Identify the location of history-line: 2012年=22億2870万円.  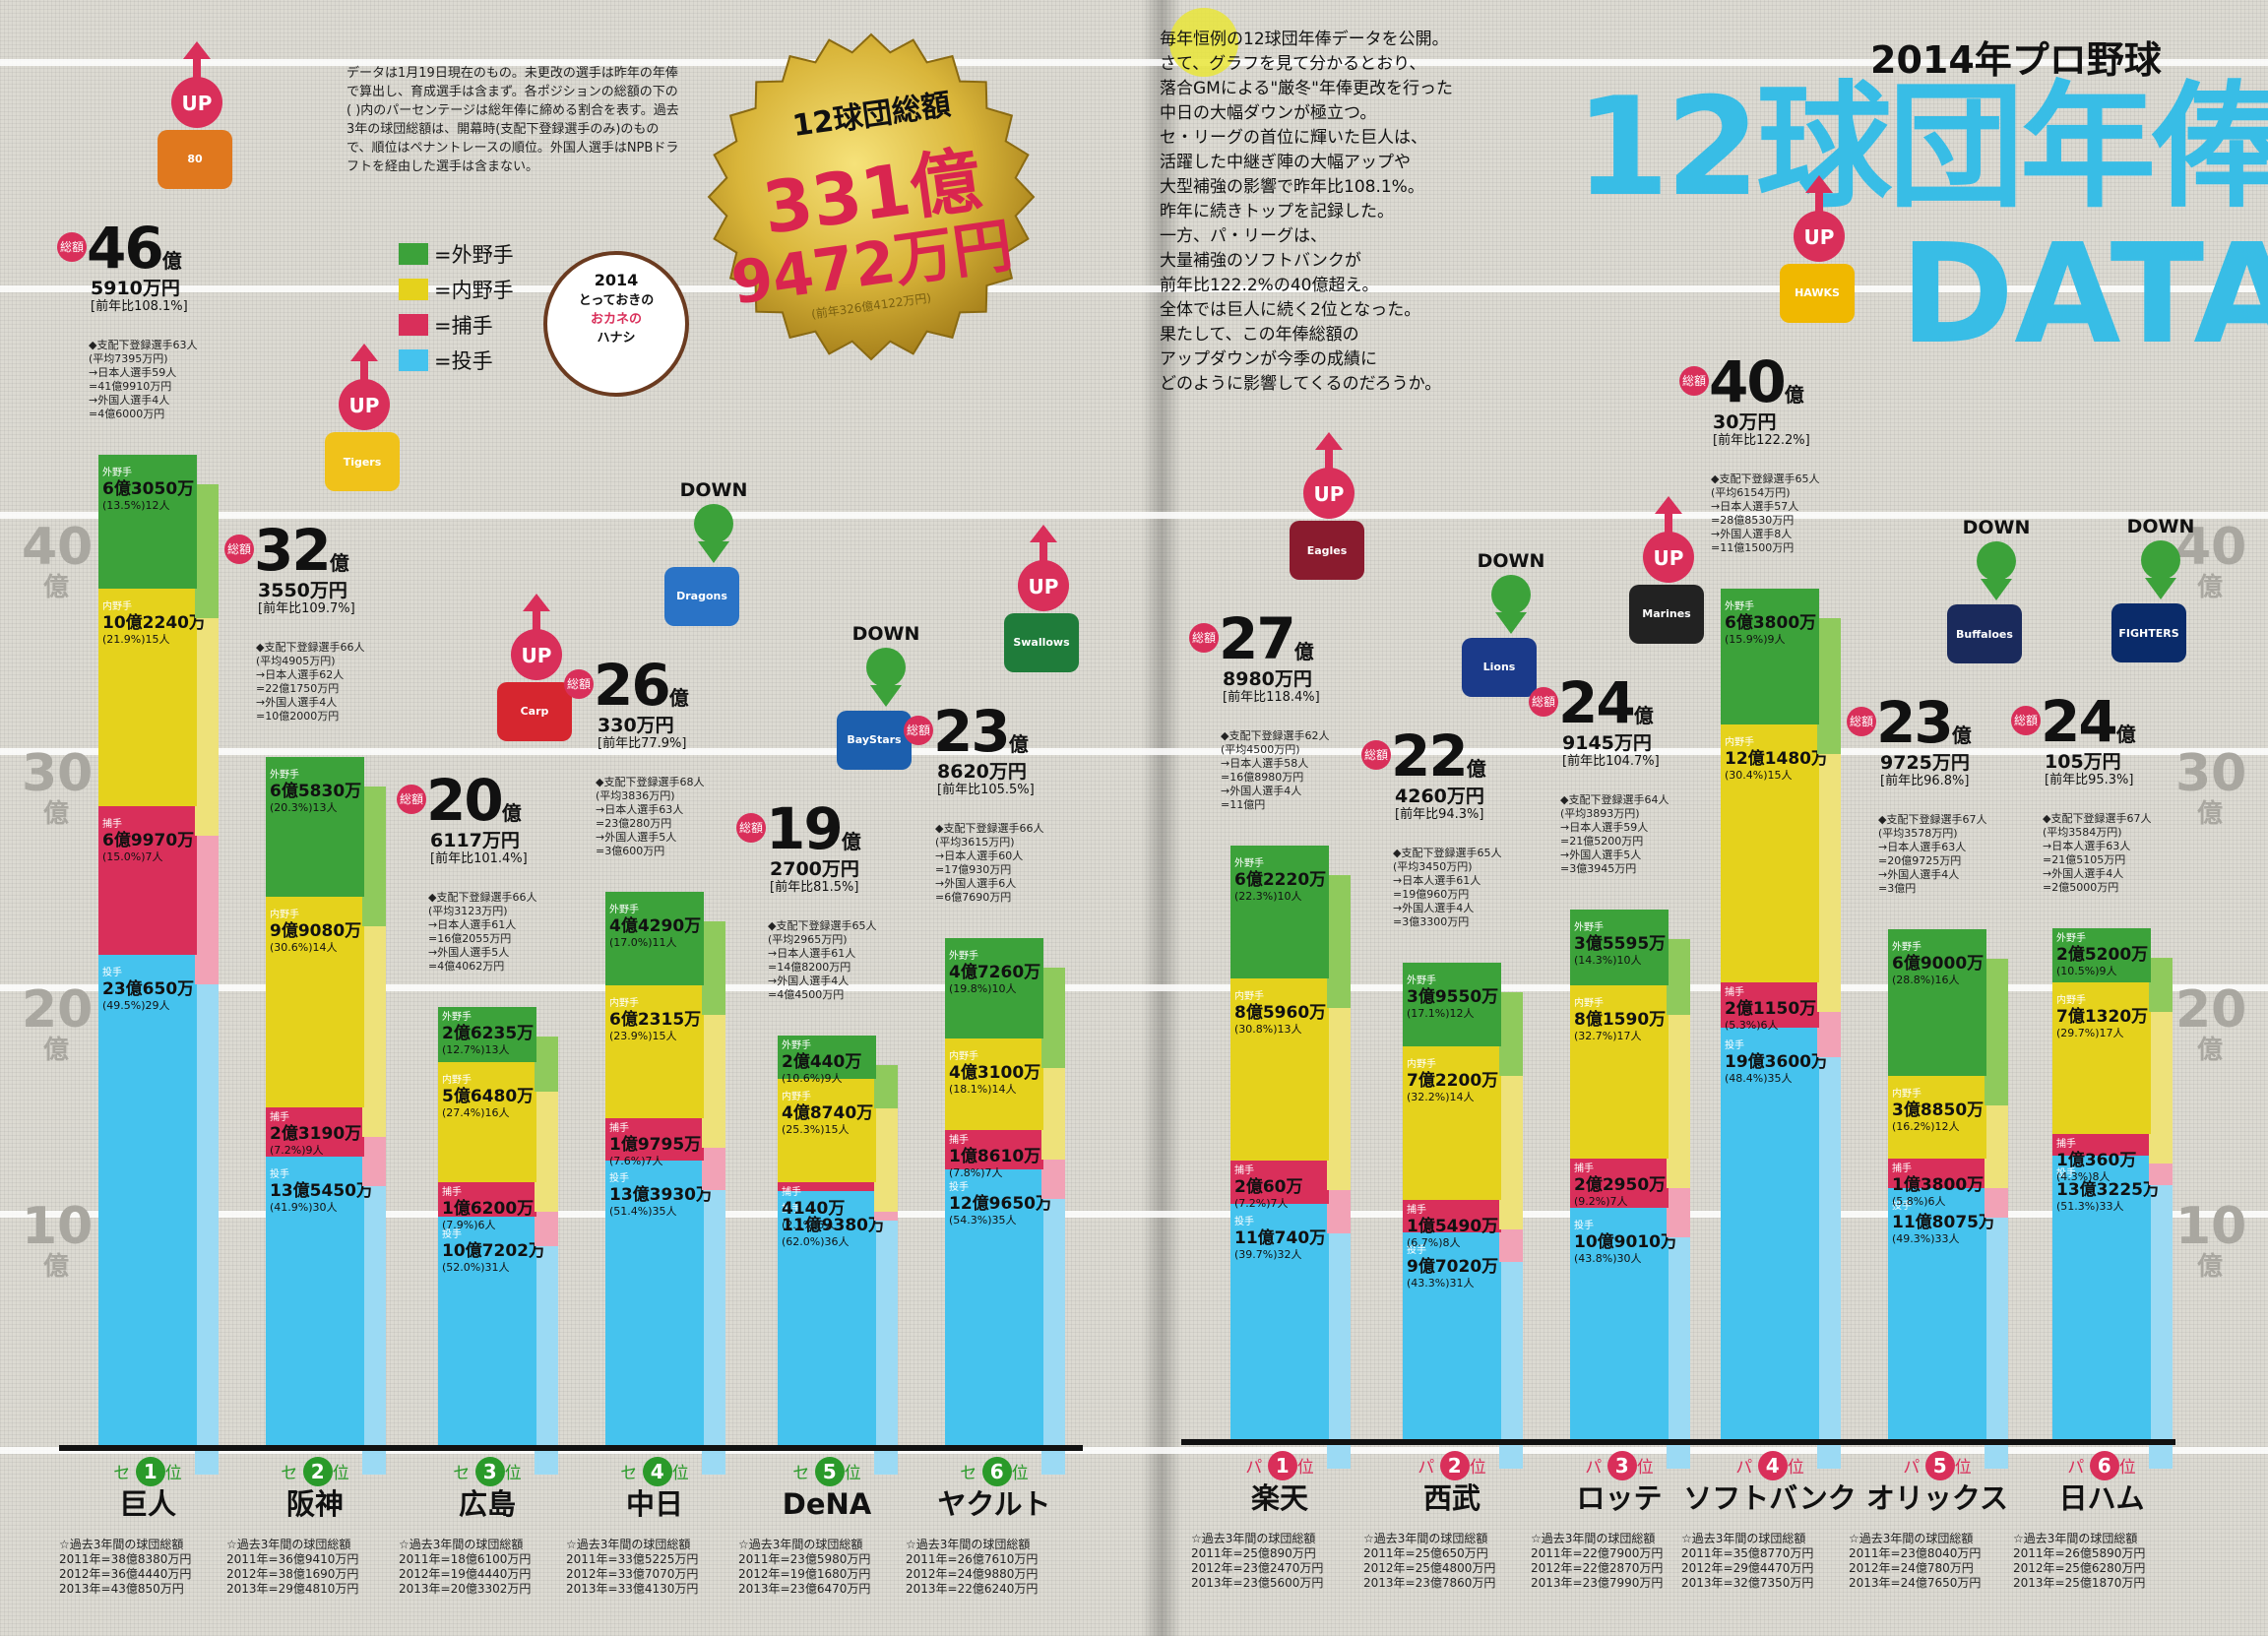
(1597, 1568).